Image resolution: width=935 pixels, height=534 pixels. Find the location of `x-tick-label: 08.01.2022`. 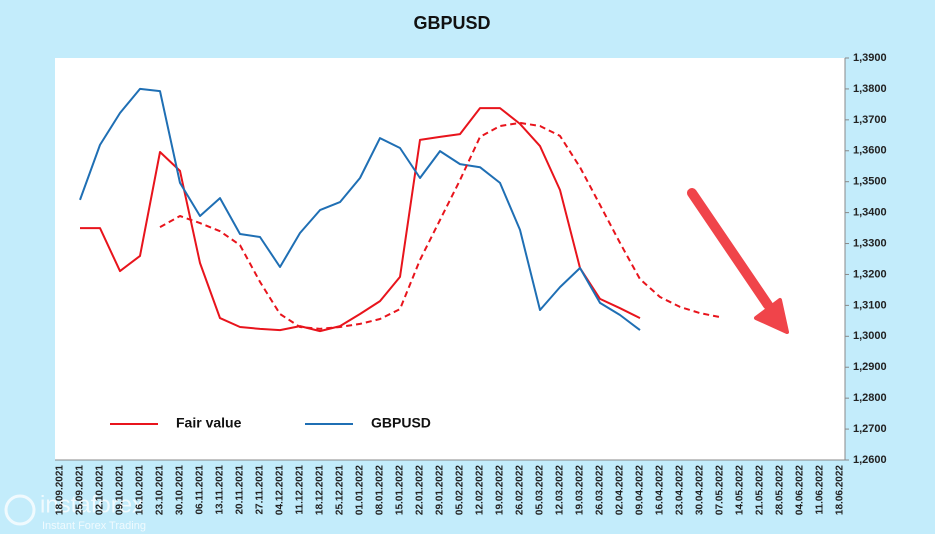

x-tick-label: 08.01.2022 is located at coordinates (380, 490).